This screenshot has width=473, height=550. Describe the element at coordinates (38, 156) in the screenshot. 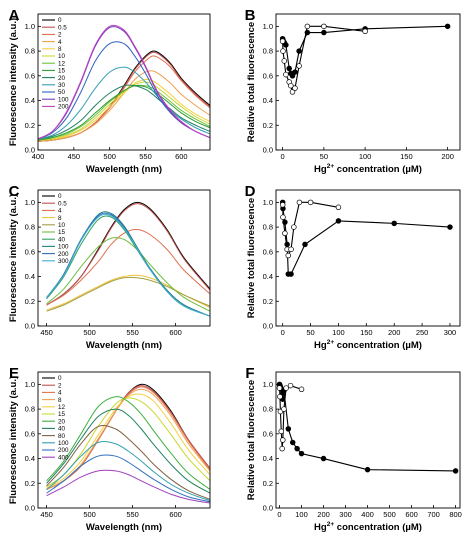

I see `x-tick-label: 400` at that location.